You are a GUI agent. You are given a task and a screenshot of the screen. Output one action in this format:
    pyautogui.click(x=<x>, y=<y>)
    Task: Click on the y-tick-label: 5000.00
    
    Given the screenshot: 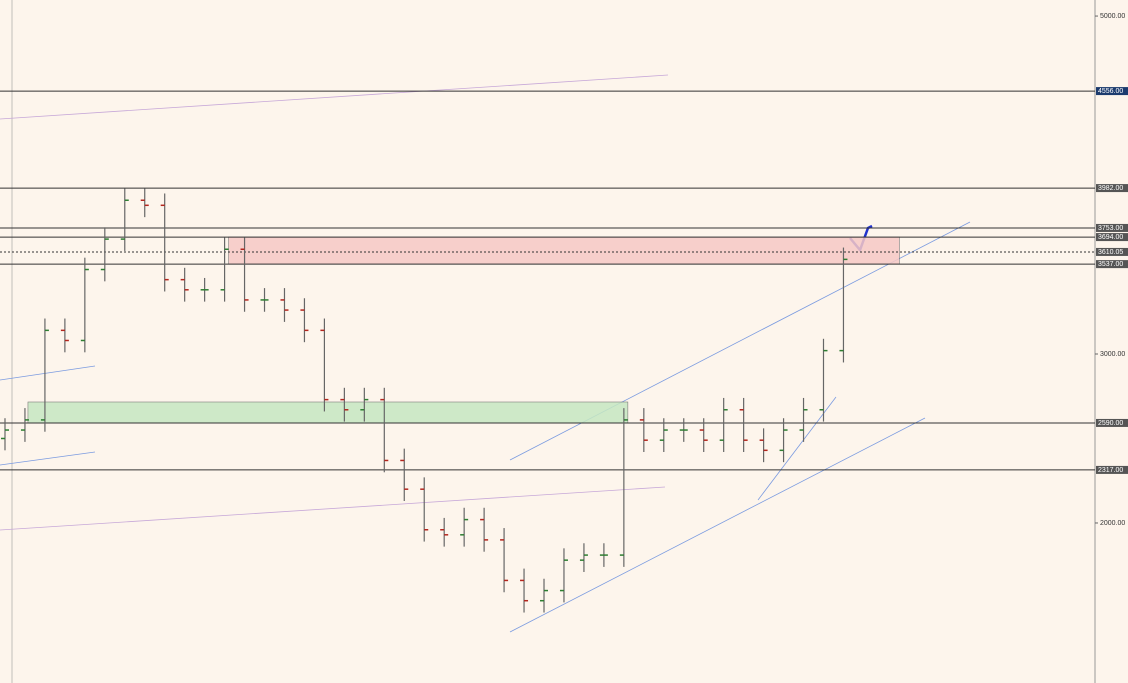 What is the action you would take?
    pyautogui.click(x=1112, y=16)
    